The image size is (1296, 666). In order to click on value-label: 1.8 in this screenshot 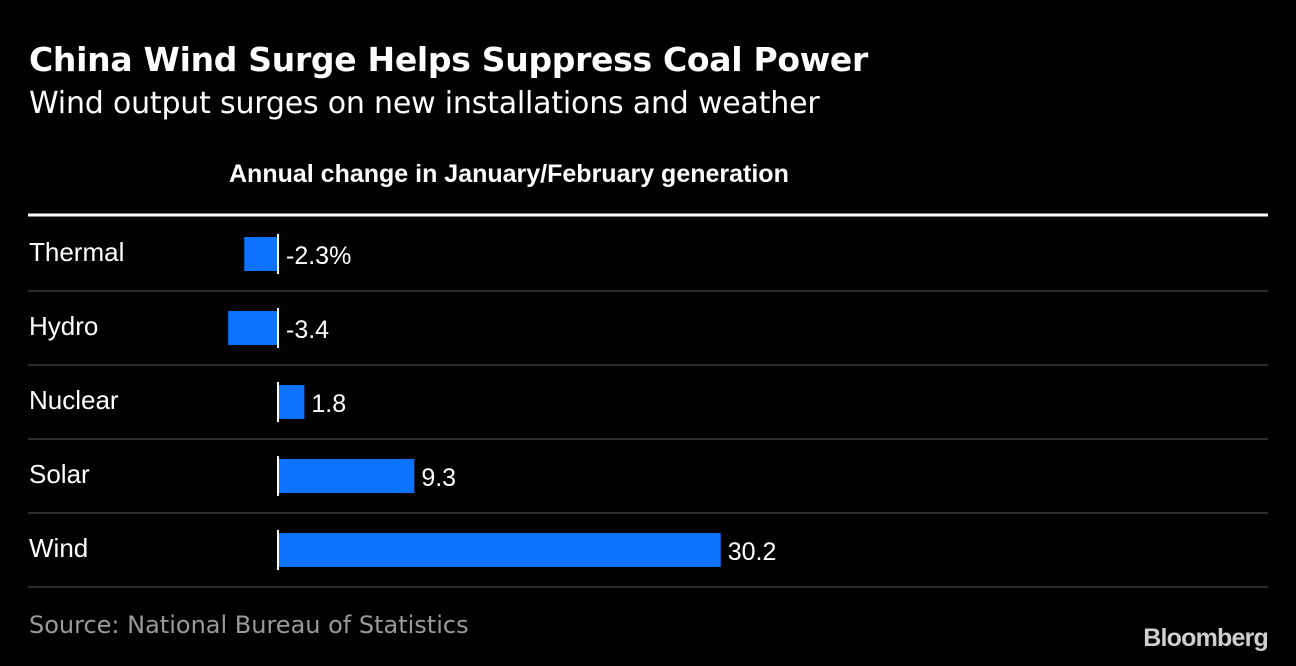, I will do `click(328, 404)`.